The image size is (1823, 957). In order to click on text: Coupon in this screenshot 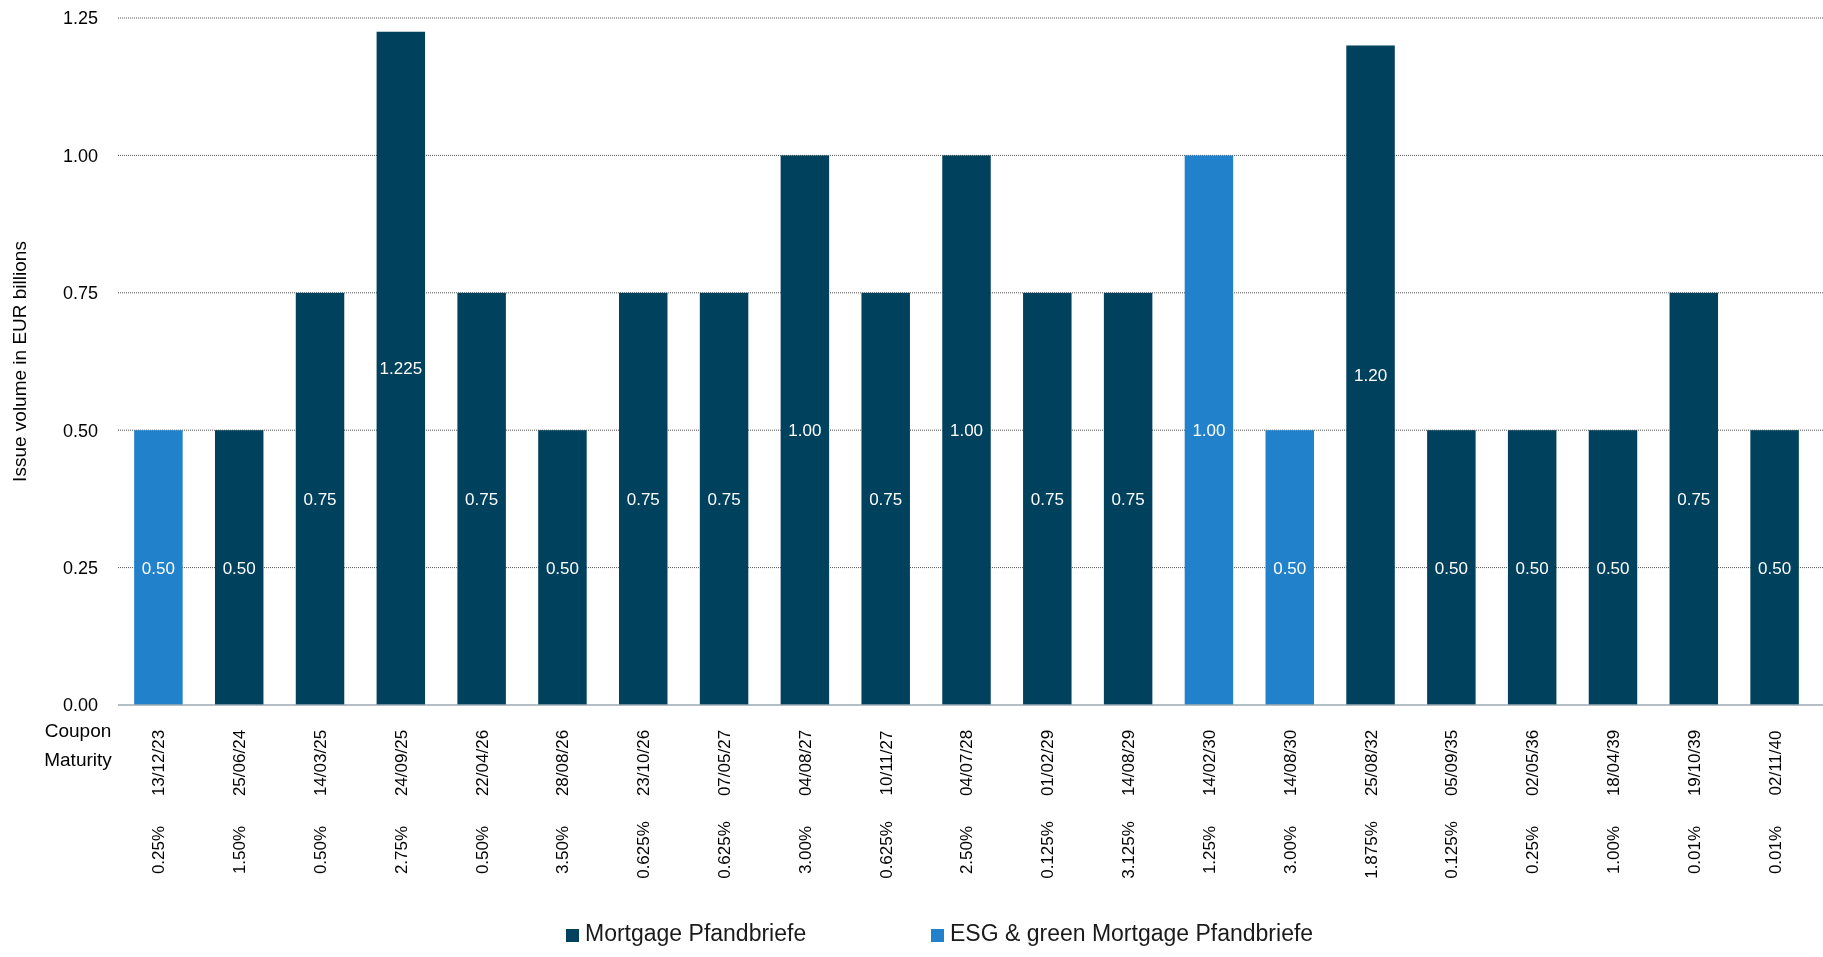, I will do `click(78, 730)`.